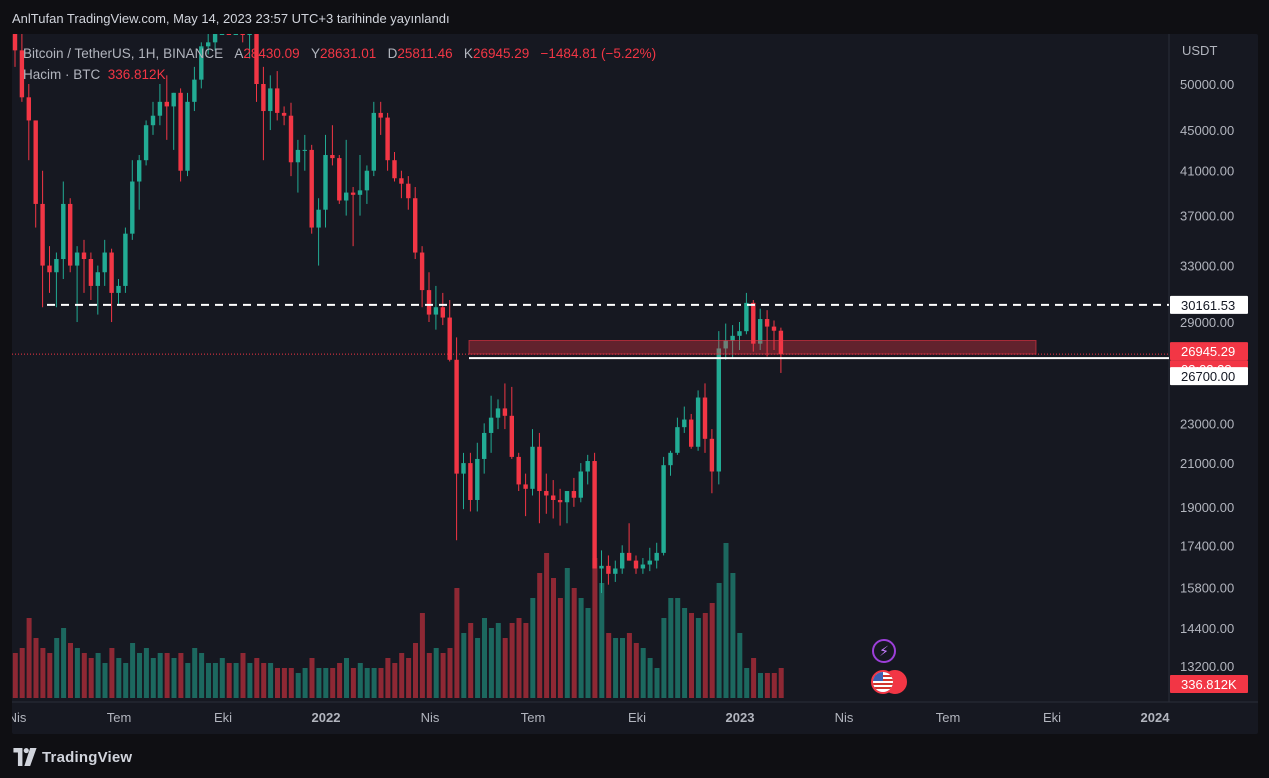 This screenshot has width=1269, height=778. What do you see at coordinates (1207, 423) in the screenshot?
I see `y-tick-label: 23000.00` at bounding box center [1207, 423].